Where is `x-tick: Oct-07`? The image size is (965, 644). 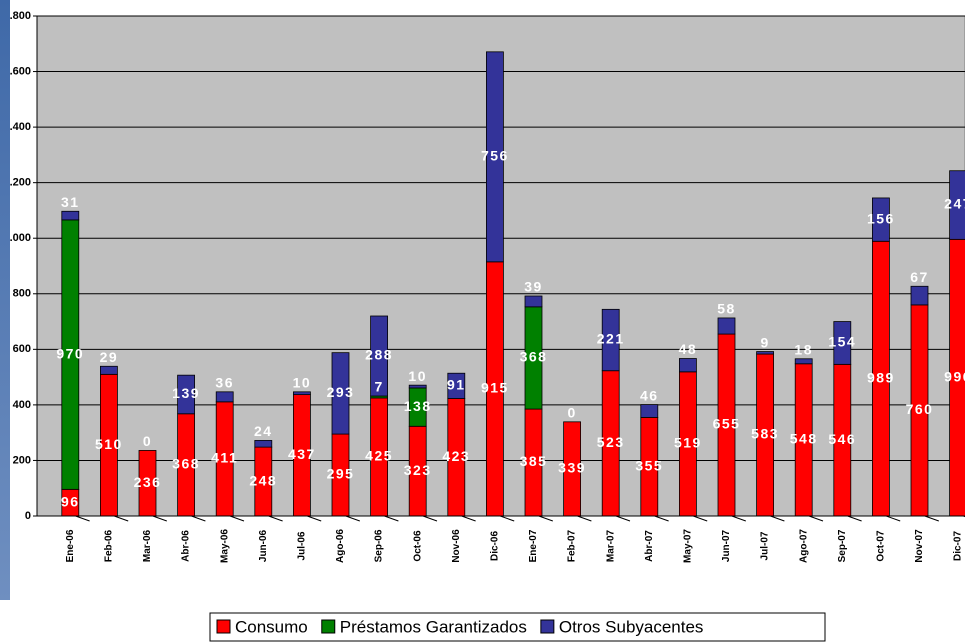
x-tick: Oct-07 is located at coordinates (880, 546).